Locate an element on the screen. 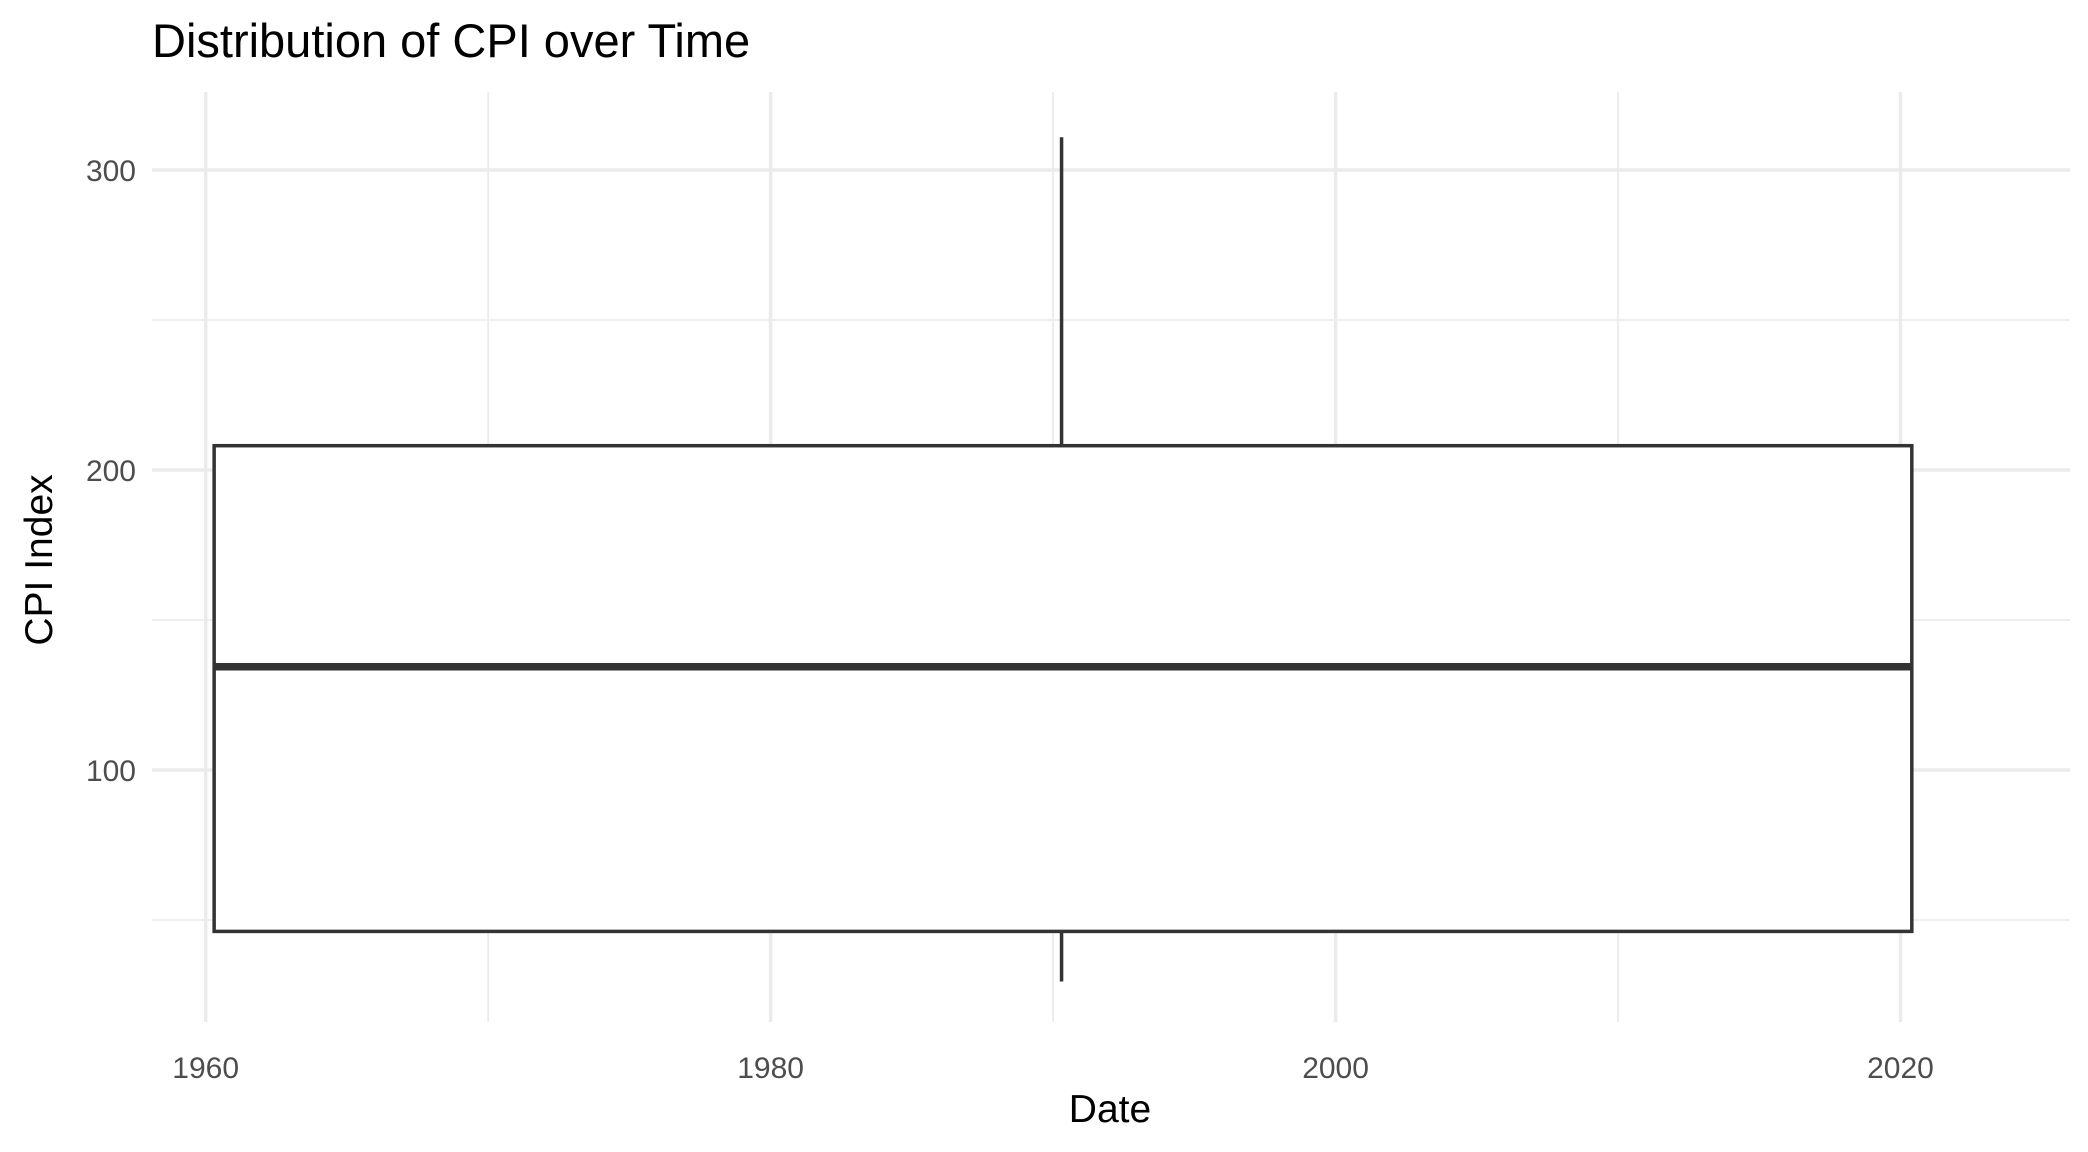 Image resolution: width=2088 pixels, height=1152 pixels. x-axis-title: Date is located at coordinates (1110, 1109).